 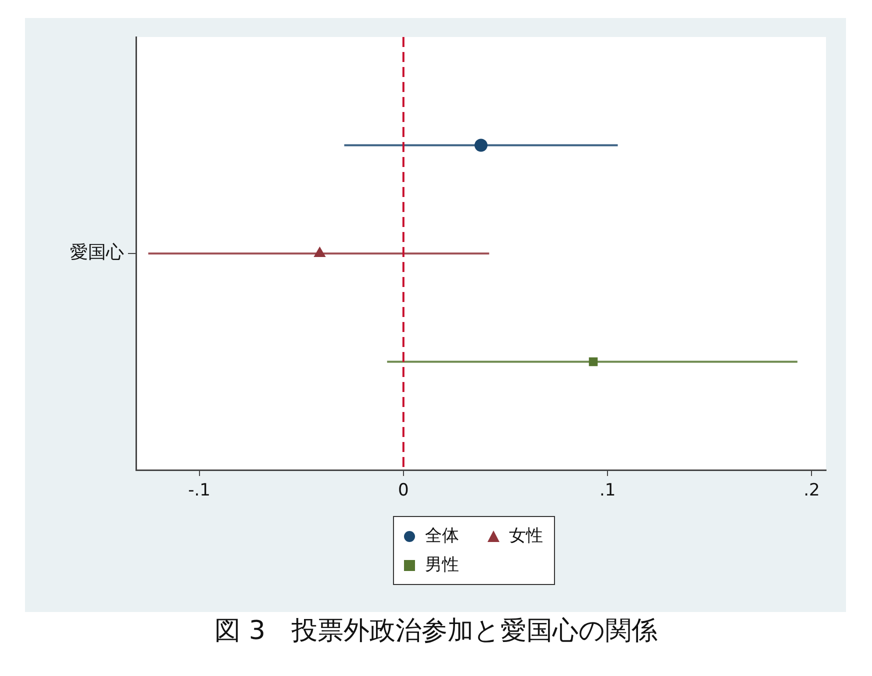 I want to click on legend-label: 全体, so click(x=442, y=536).